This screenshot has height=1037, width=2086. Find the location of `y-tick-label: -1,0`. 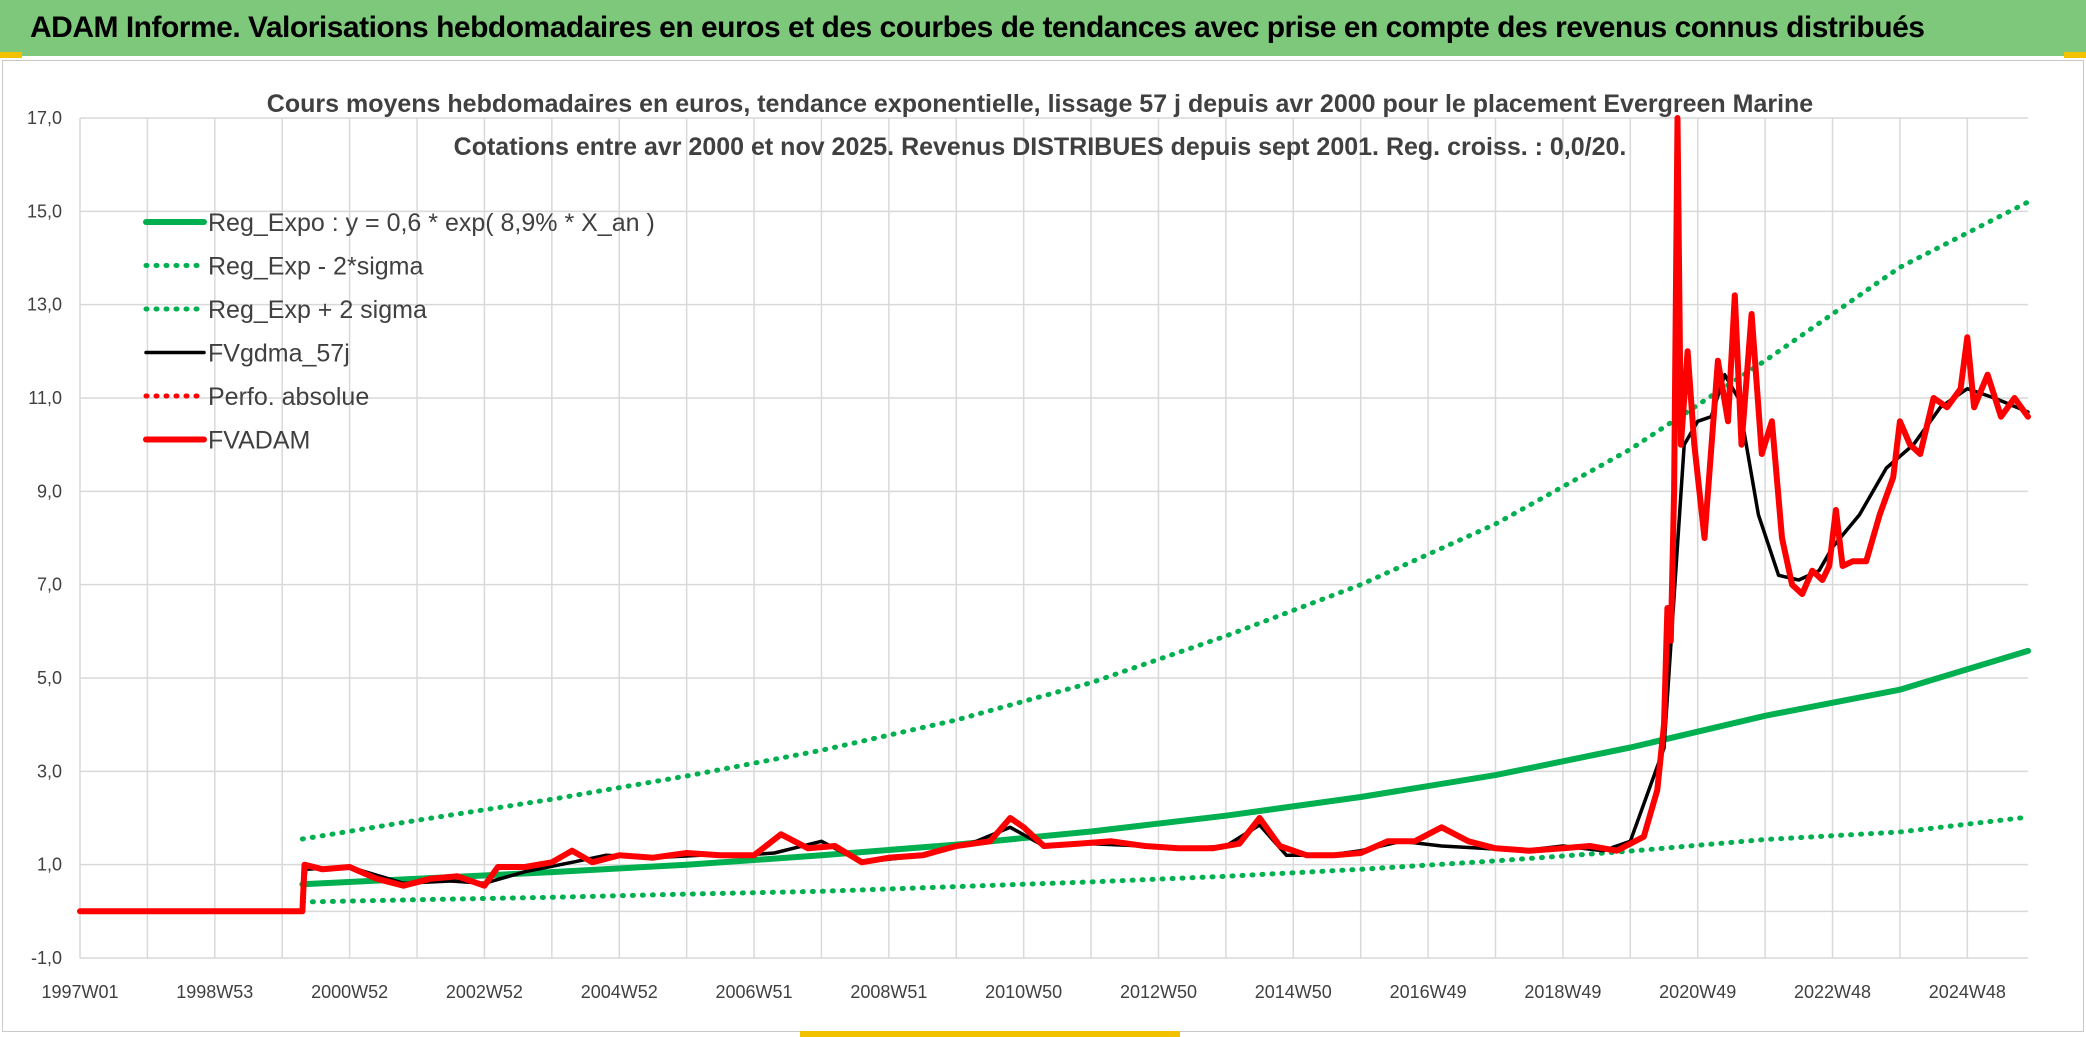

y-tick-label: -1,0 is located at coordinates (46, 958).